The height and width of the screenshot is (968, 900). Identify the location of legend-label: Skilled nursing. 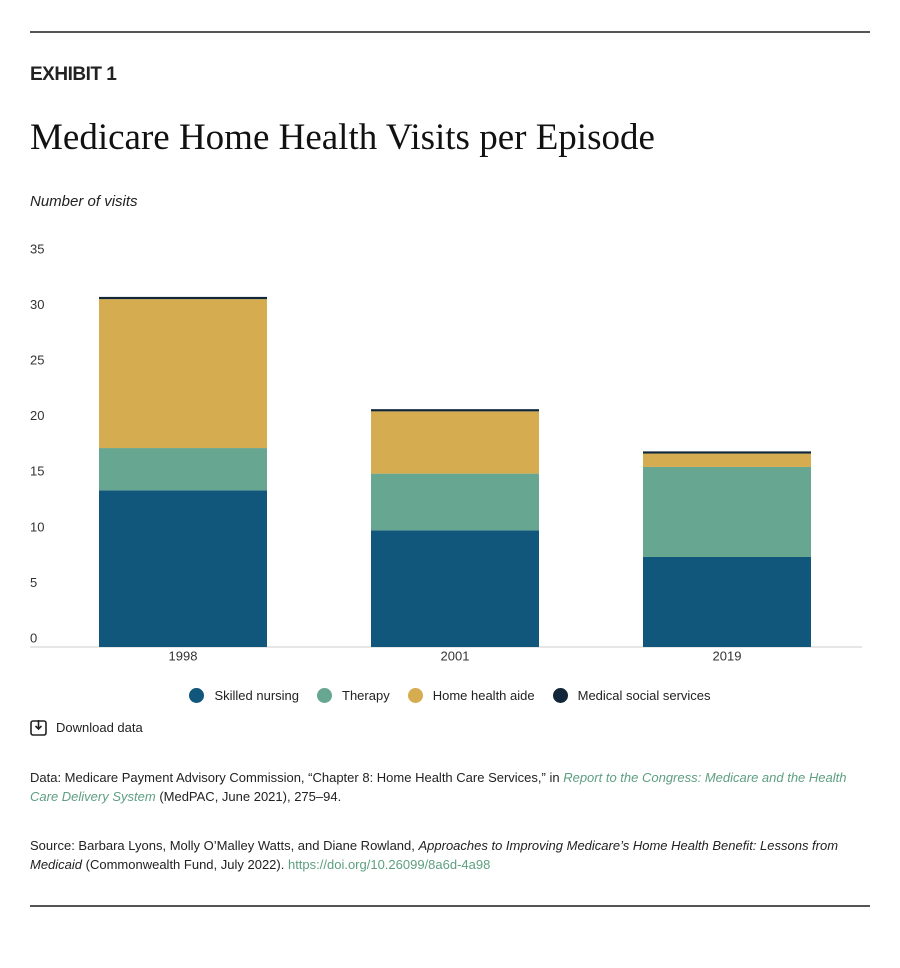
(256, 695).